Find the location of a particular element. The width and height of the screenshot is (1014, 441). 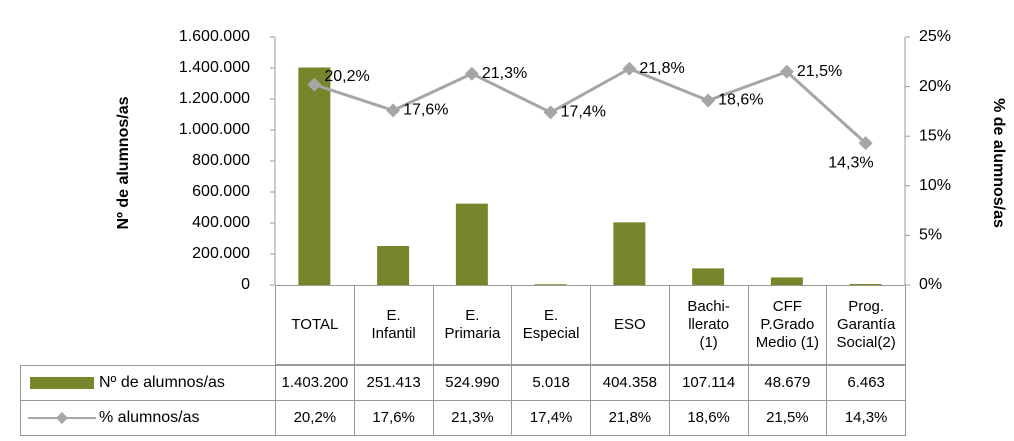

legend-swatch-bar is located at coordinates (62, 383).